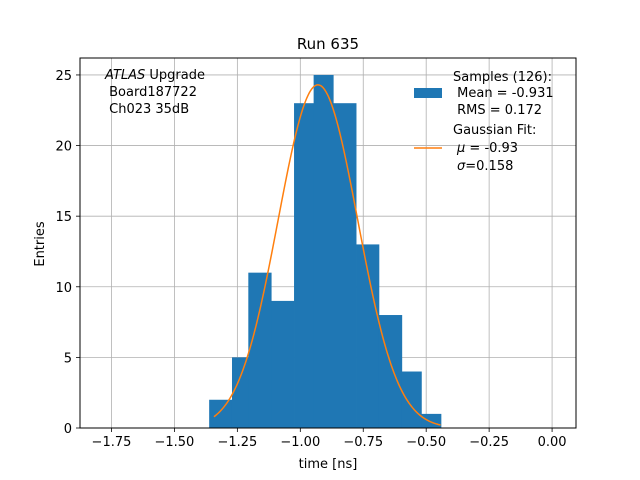 This screenshot has height=480, width=640. Describe the element at coordinates (461, 166) in the screenshot. I see `legend-fit-sigma-symbol: σ` at that location.